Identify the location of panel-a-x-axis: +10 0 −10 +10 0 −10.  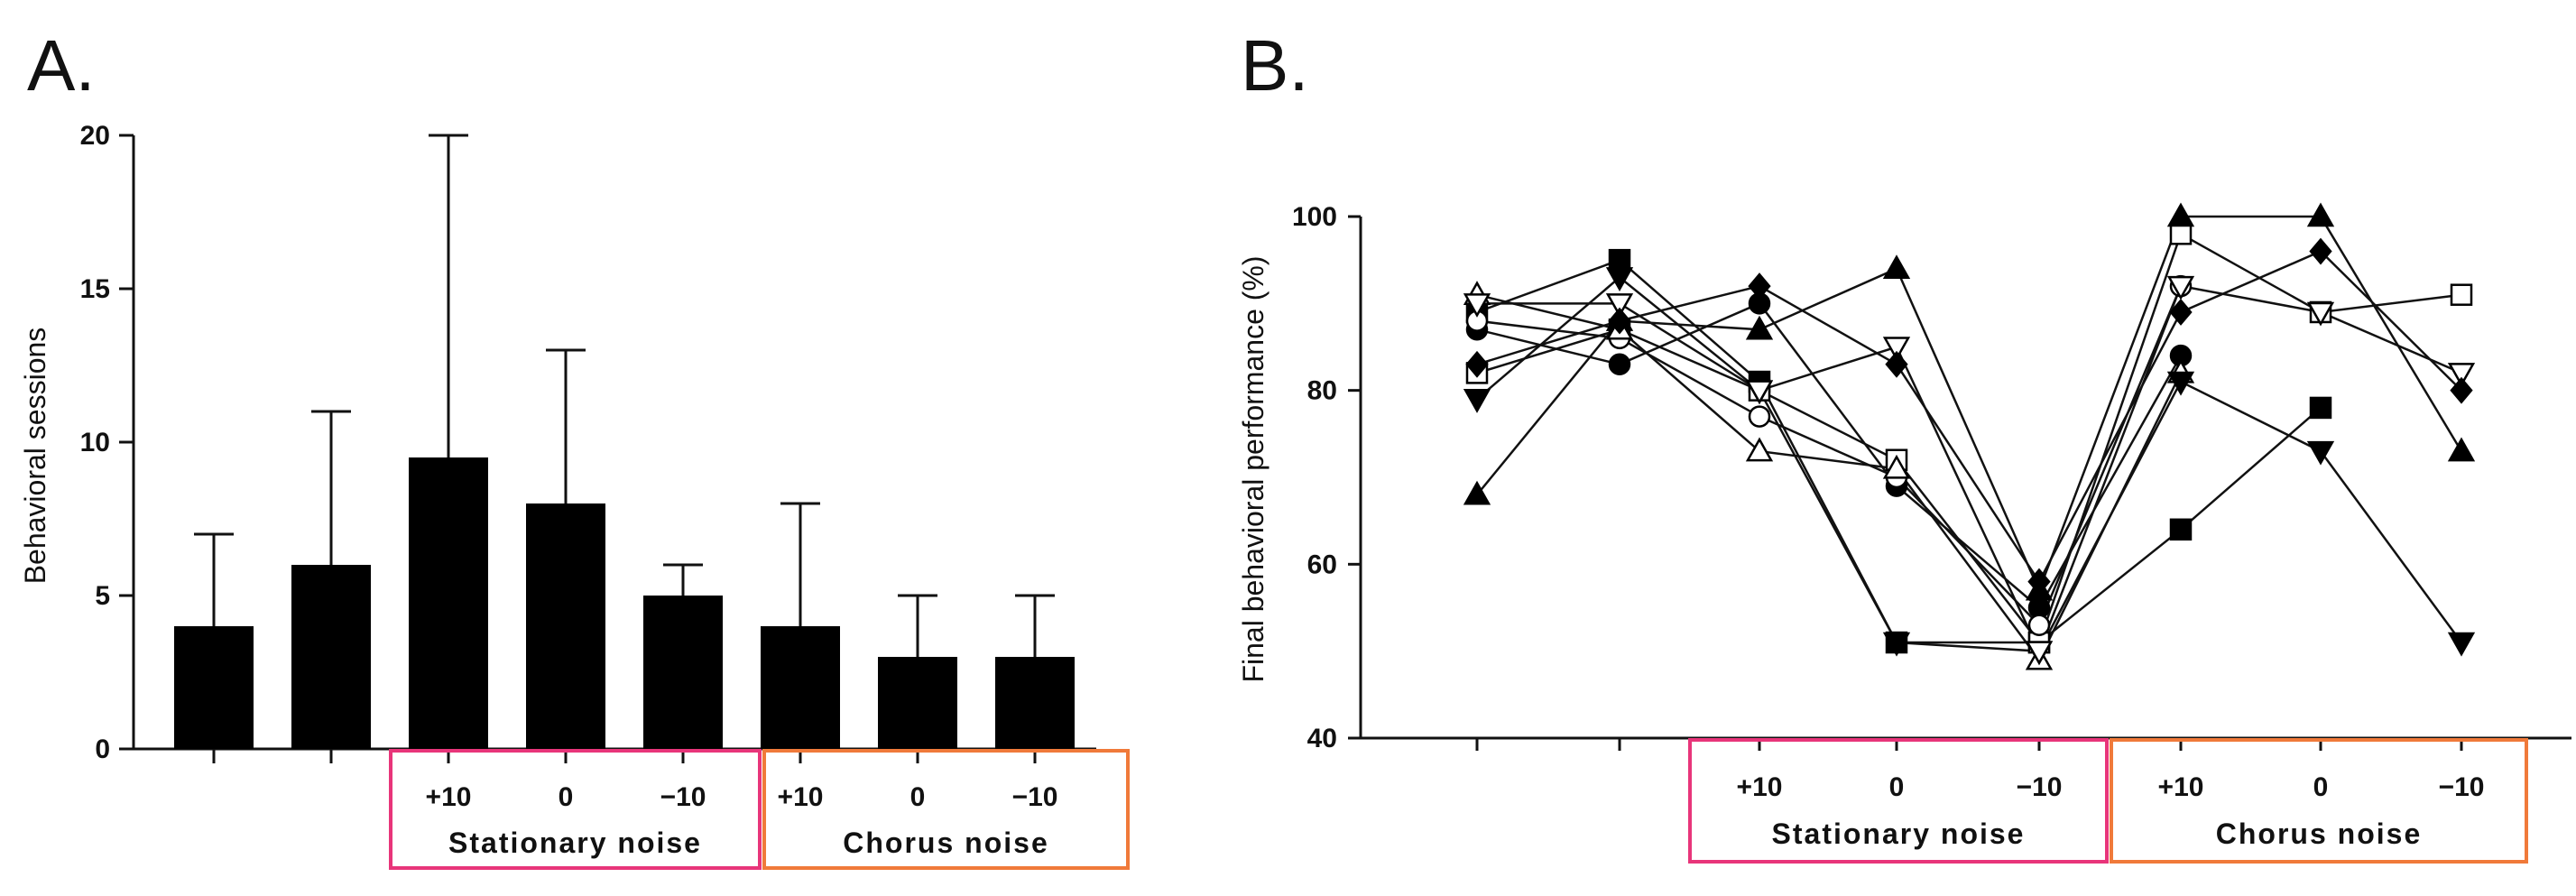
(615, 779).